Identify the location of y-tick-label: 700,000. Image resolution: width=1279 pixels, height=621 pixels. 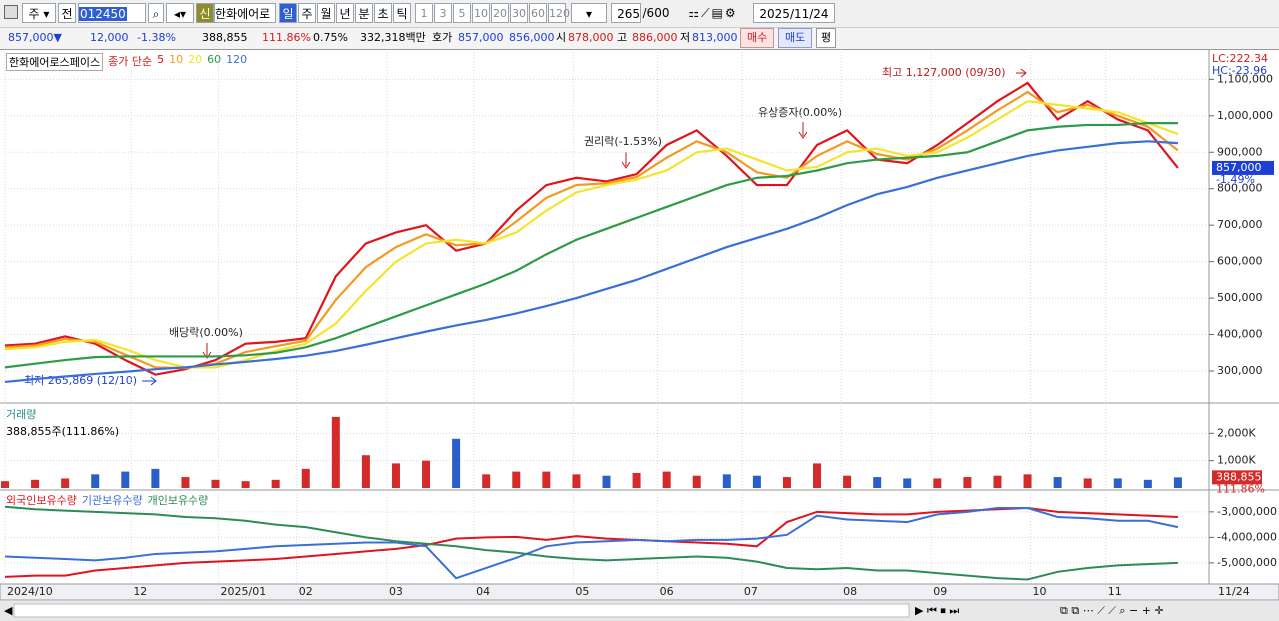
(1240, 224).